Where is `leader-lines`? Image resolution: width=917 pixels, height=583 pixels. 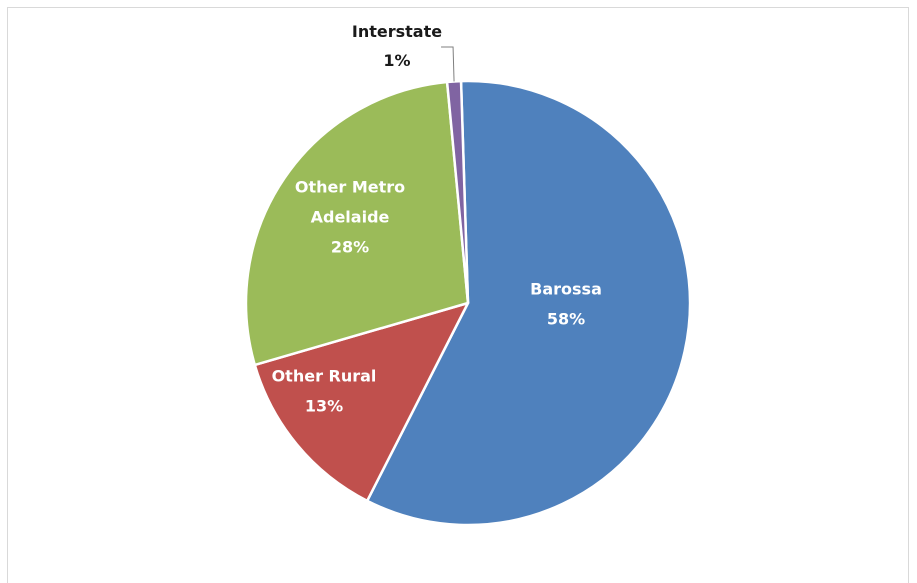
leader-lines is located at coordinates (448, 64).